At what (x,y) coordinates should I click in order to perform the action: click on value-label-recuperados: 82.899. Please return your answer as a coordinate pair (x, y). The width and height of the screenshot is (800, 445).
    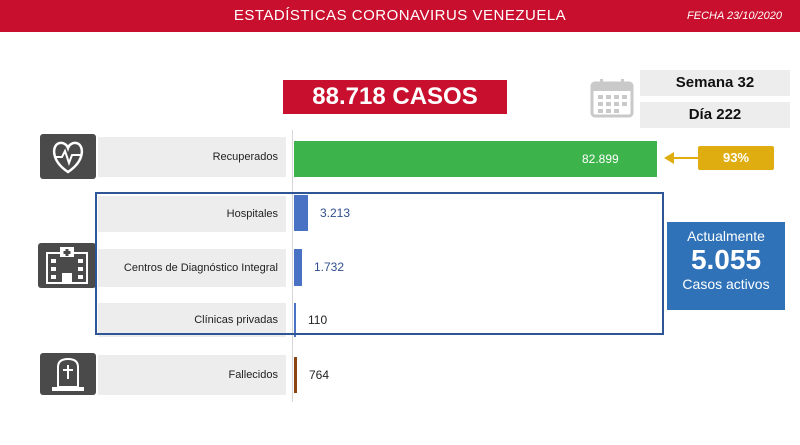
    Looking at the image, I should click on (600, 159).